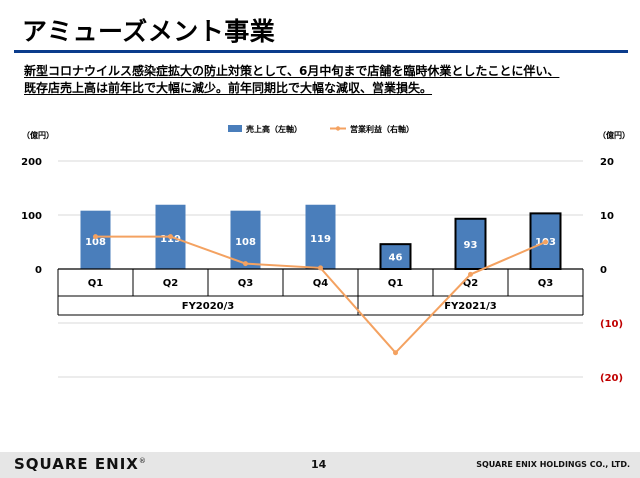  I want to click on left-tick-label: 0, so click(38, 270).